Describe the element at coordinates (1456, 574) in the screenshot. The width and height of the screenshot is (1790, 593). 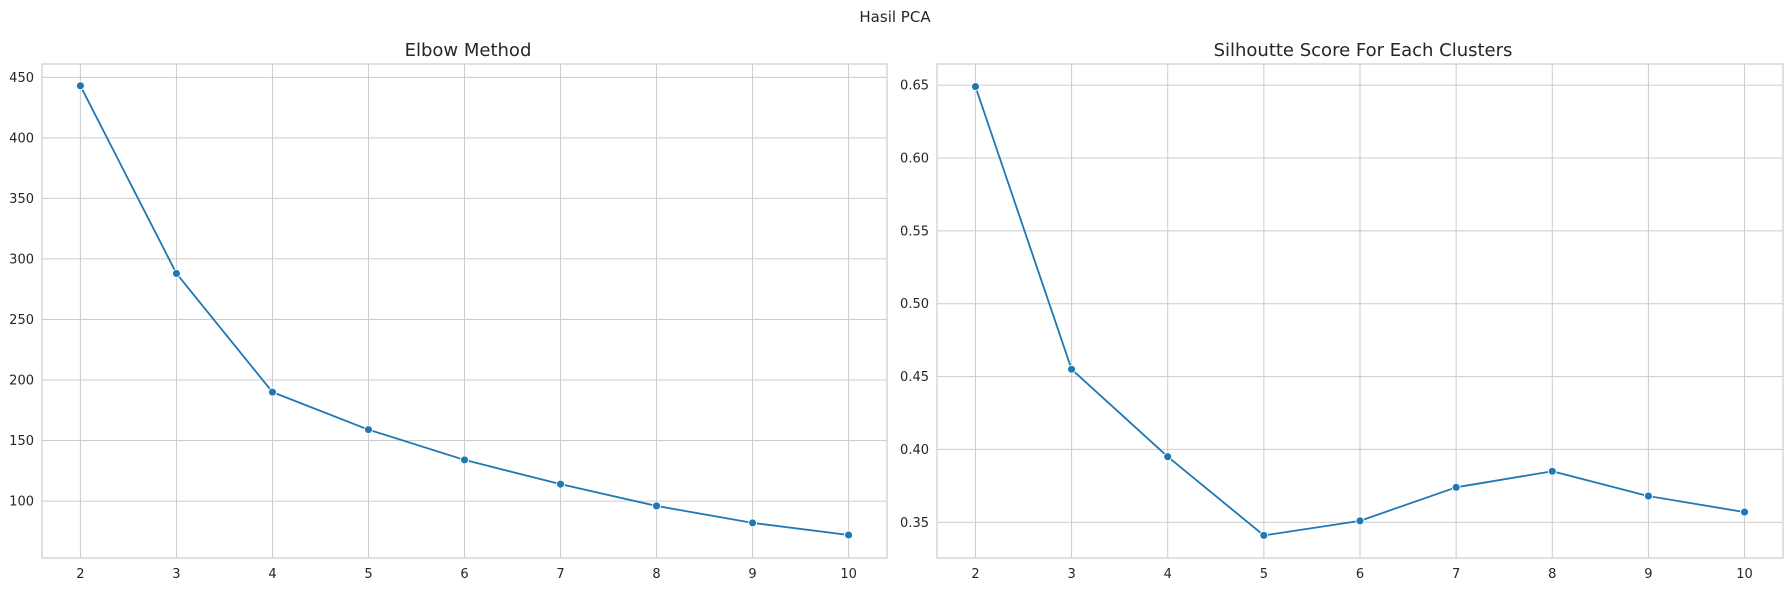
I see `silhouette-x-tick-label: 7` at that location.